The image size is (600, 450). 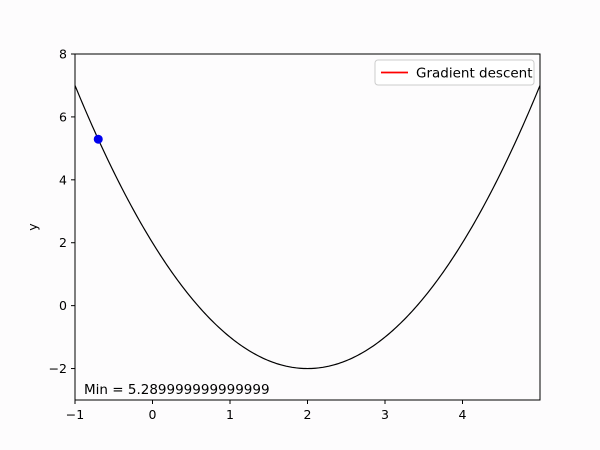 I want to click on min-annotation: Min = 5.289999999999999, so click(x=177, y=390).